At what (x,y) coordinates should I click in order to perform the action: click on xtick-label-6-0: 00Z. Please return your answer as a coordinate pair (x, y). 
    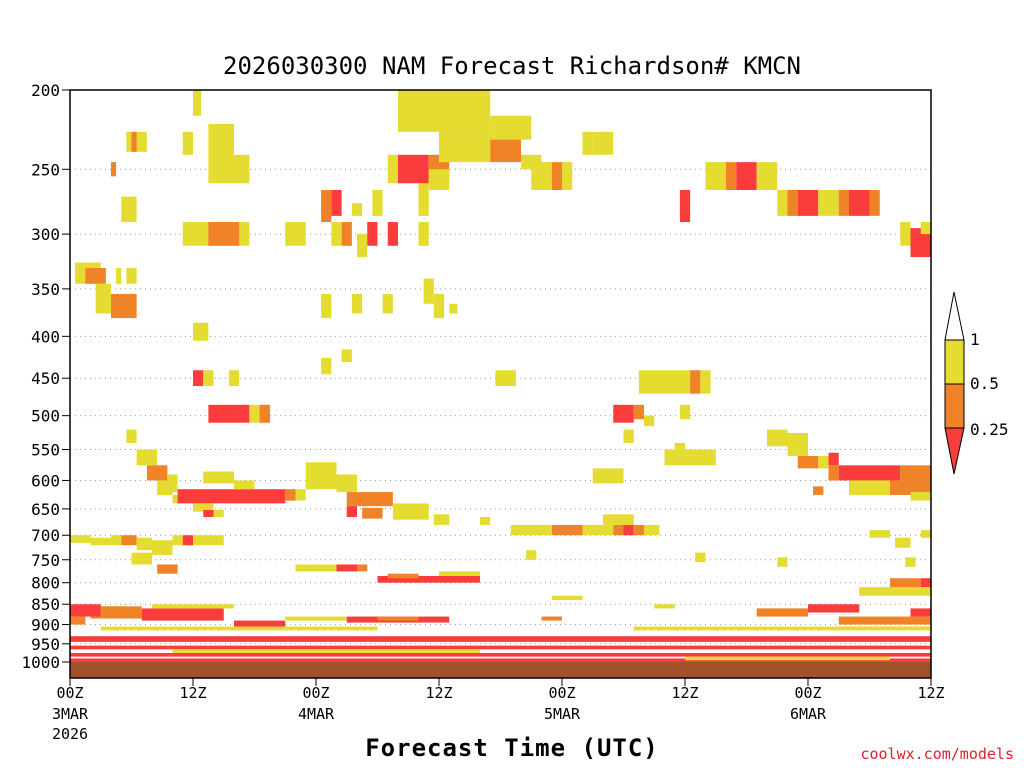
    Looking at the image, I should click on (807, 693).